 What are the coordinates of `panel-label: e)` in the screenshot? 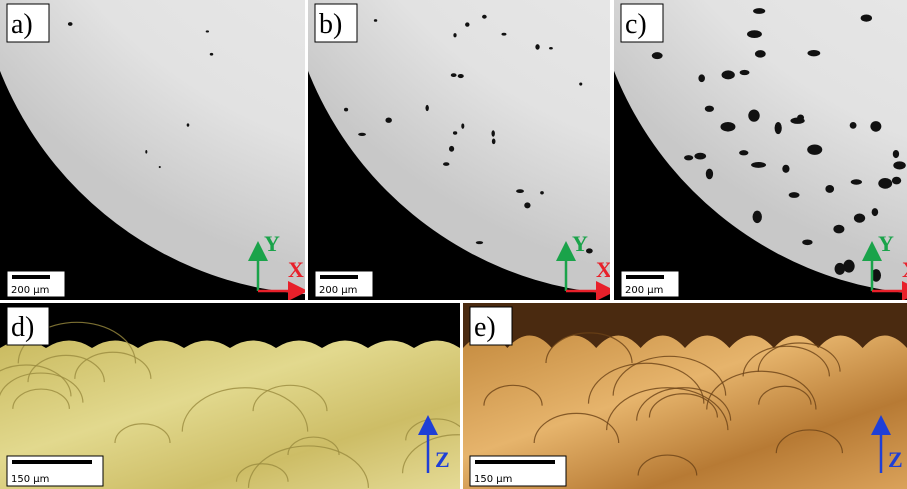 It's located at (485, 327).